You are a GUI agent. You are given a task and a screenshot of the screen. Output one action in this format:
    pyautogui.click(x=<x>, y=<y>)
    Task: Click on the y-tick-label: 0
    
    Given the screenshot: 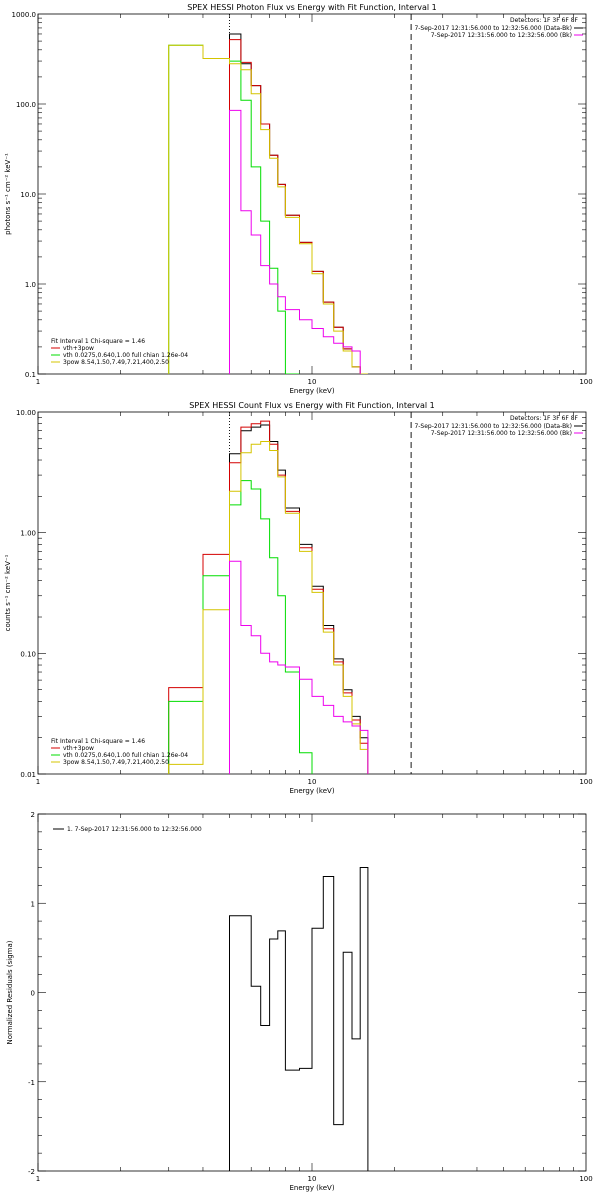 What is the action you would take?
    pyautogui.click(x=33, y=994)
    